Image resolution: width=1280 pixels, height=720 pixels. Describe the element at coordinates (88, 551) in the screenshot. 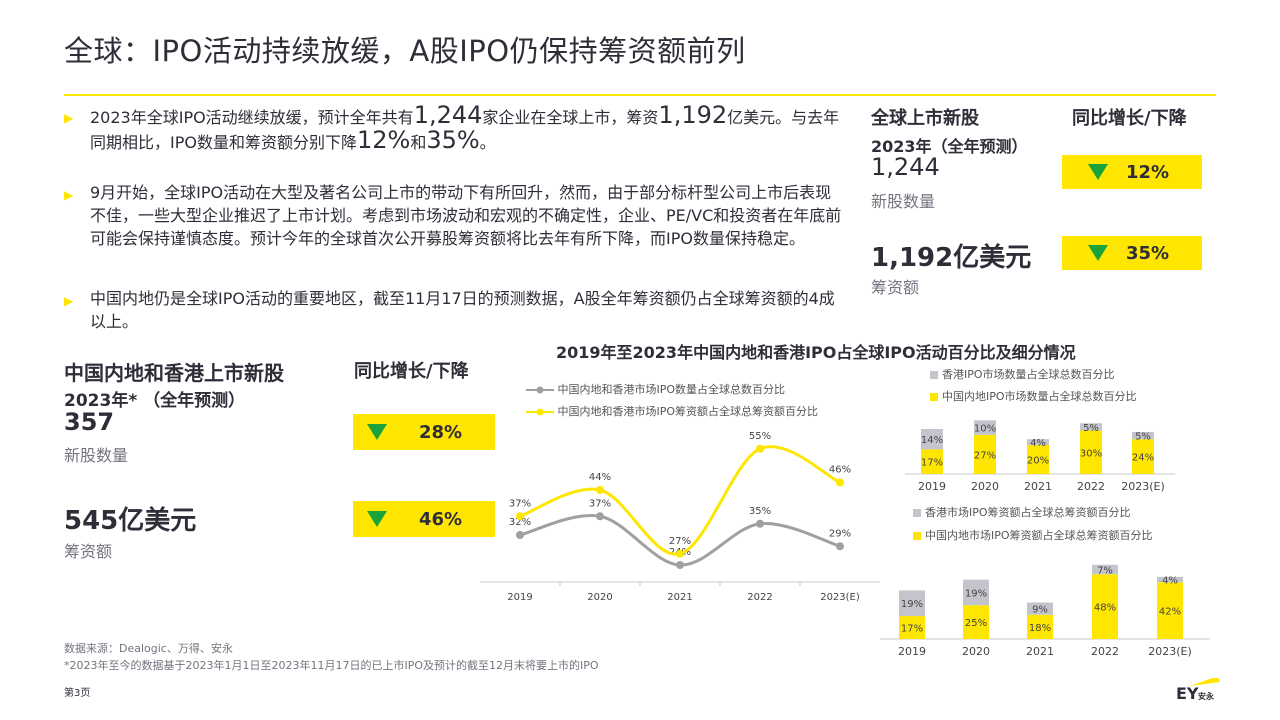

I see `china-amount-label: 筹资额` at that location.